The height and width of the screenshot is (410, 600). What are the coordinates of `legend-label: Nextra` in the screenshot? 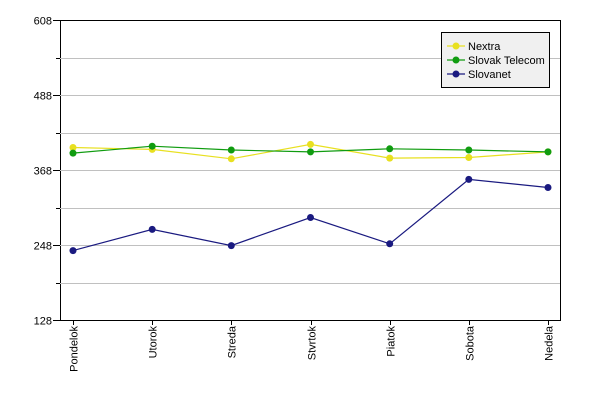 It's located at (484, 47).